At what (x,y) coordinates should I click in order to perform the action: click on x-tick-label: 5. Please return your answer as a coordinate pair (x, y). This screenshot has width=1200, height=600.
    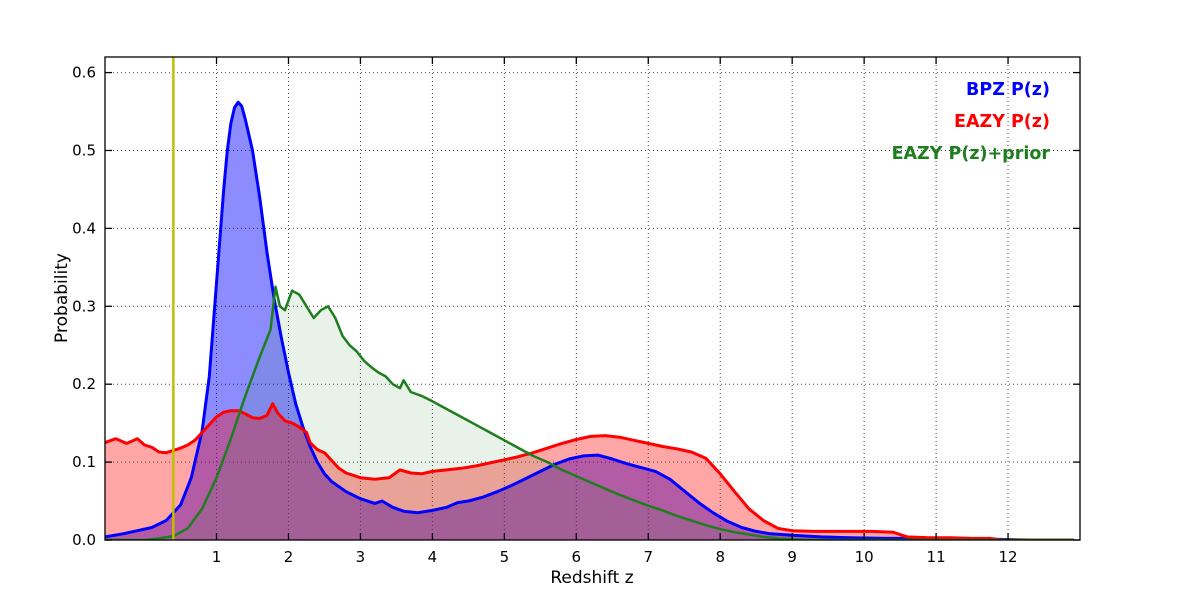
    Looking at the image, I should click on (505, 557).